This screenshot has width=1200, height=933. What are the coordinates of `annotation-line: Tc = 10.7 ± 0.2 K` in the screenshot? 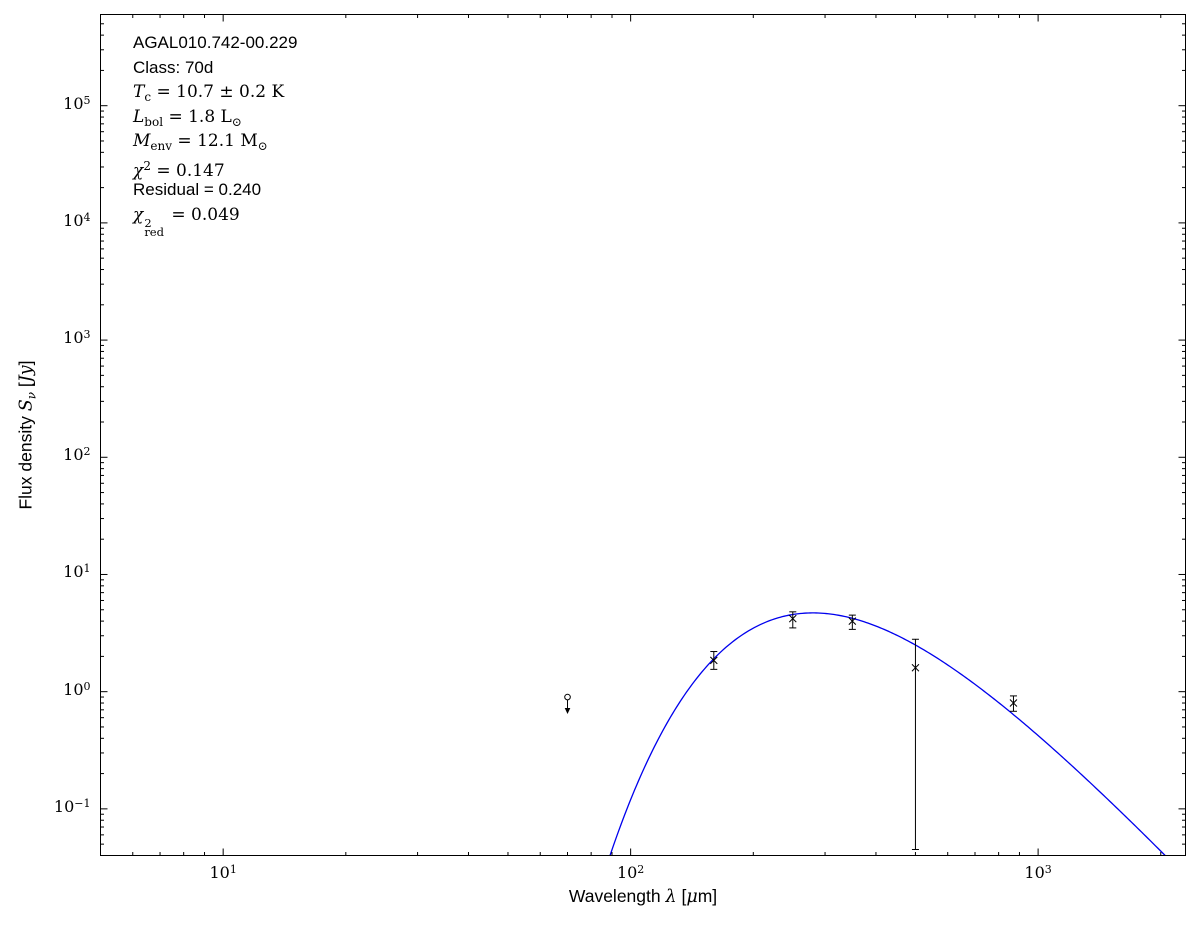 It's located at (209, 93).